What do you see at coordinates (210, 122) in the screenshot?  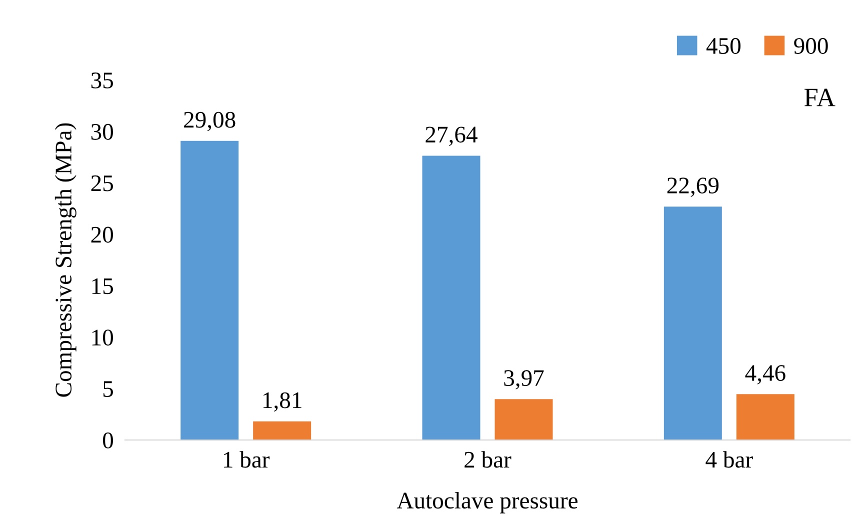 I see `data-label: 29,08` at bounding box center [210, 122].